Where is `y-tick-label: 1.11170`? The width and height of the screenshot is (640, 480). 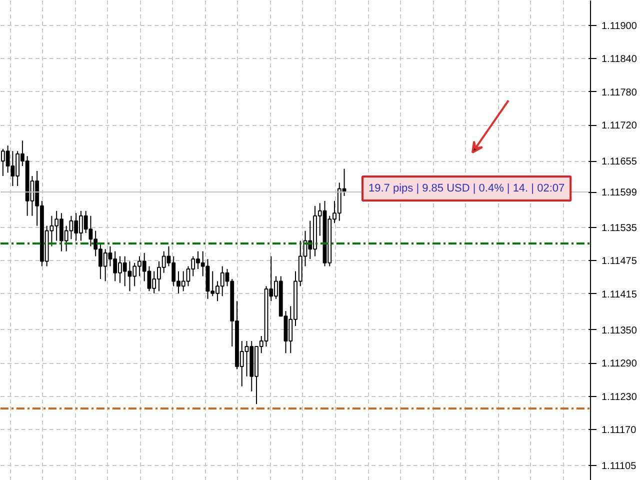 y-tick-label: 1.11170 is located at coordinates (619, 430).